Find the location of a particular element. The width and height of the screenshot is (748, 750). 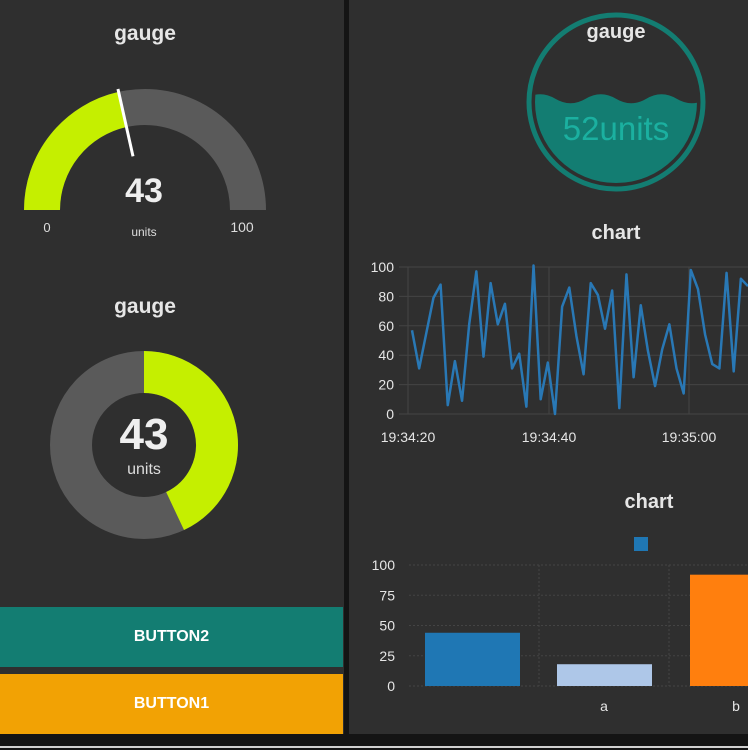

line-chart-y-tick: 60 is located at coordinates (386, 326).